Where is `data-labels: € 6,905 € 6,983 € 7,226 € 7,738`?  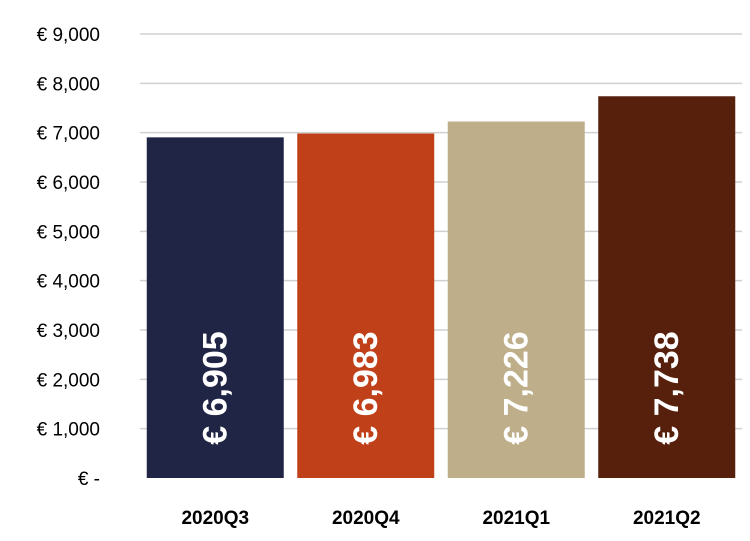 data-labels: € 6,905 € 6,983 € 7,226 € 7,738 is located at coordinates (441, 387).